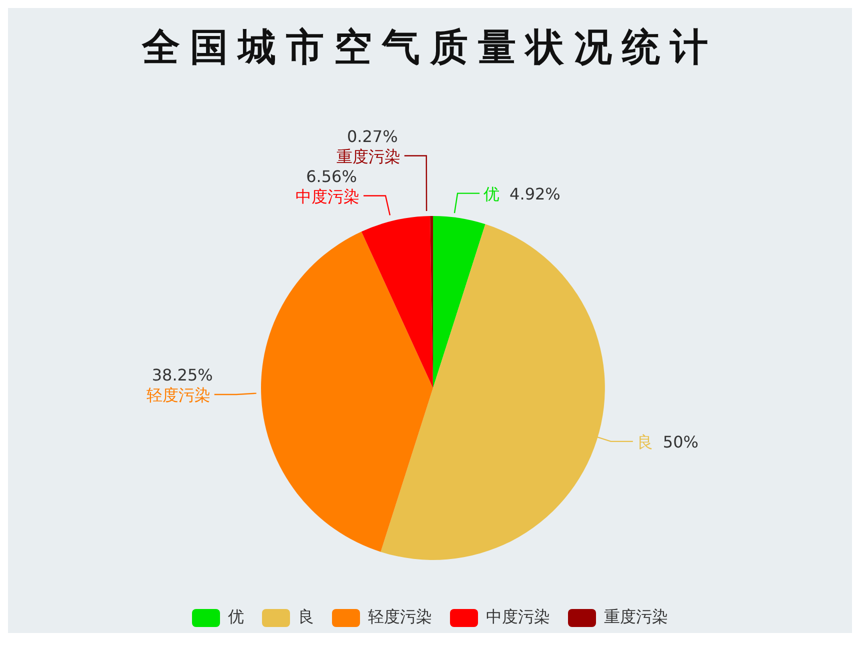 The height and width of the screenshot is (645, 860). I want to click on legend-label: 优, so click(236, 617).